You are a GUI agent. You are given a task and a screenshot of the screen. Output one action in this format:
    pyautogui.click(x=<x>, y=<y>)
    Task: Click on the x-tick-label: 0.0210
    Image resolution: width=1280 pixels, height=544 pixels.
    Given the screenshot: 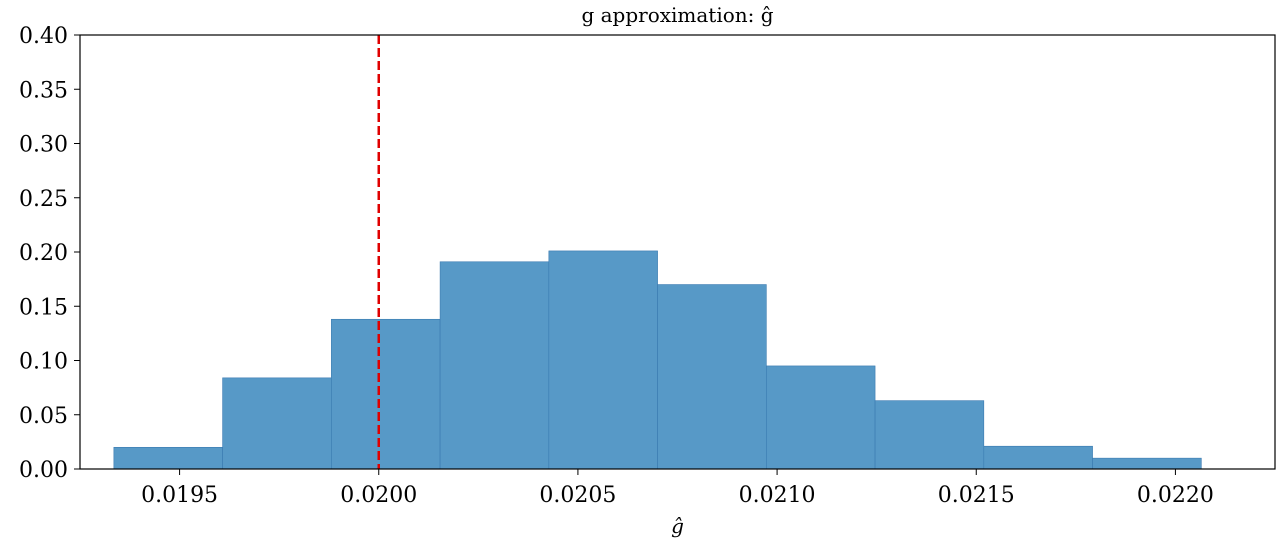 What is the action you would take?
    pyautogui.click(x=777, y=495)
    